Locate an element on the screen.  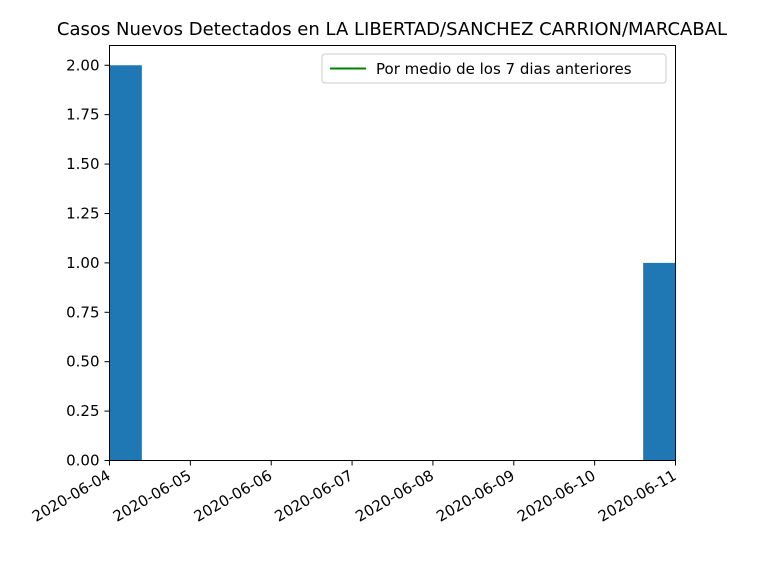
legend-box is located at coordinates (494, 68).